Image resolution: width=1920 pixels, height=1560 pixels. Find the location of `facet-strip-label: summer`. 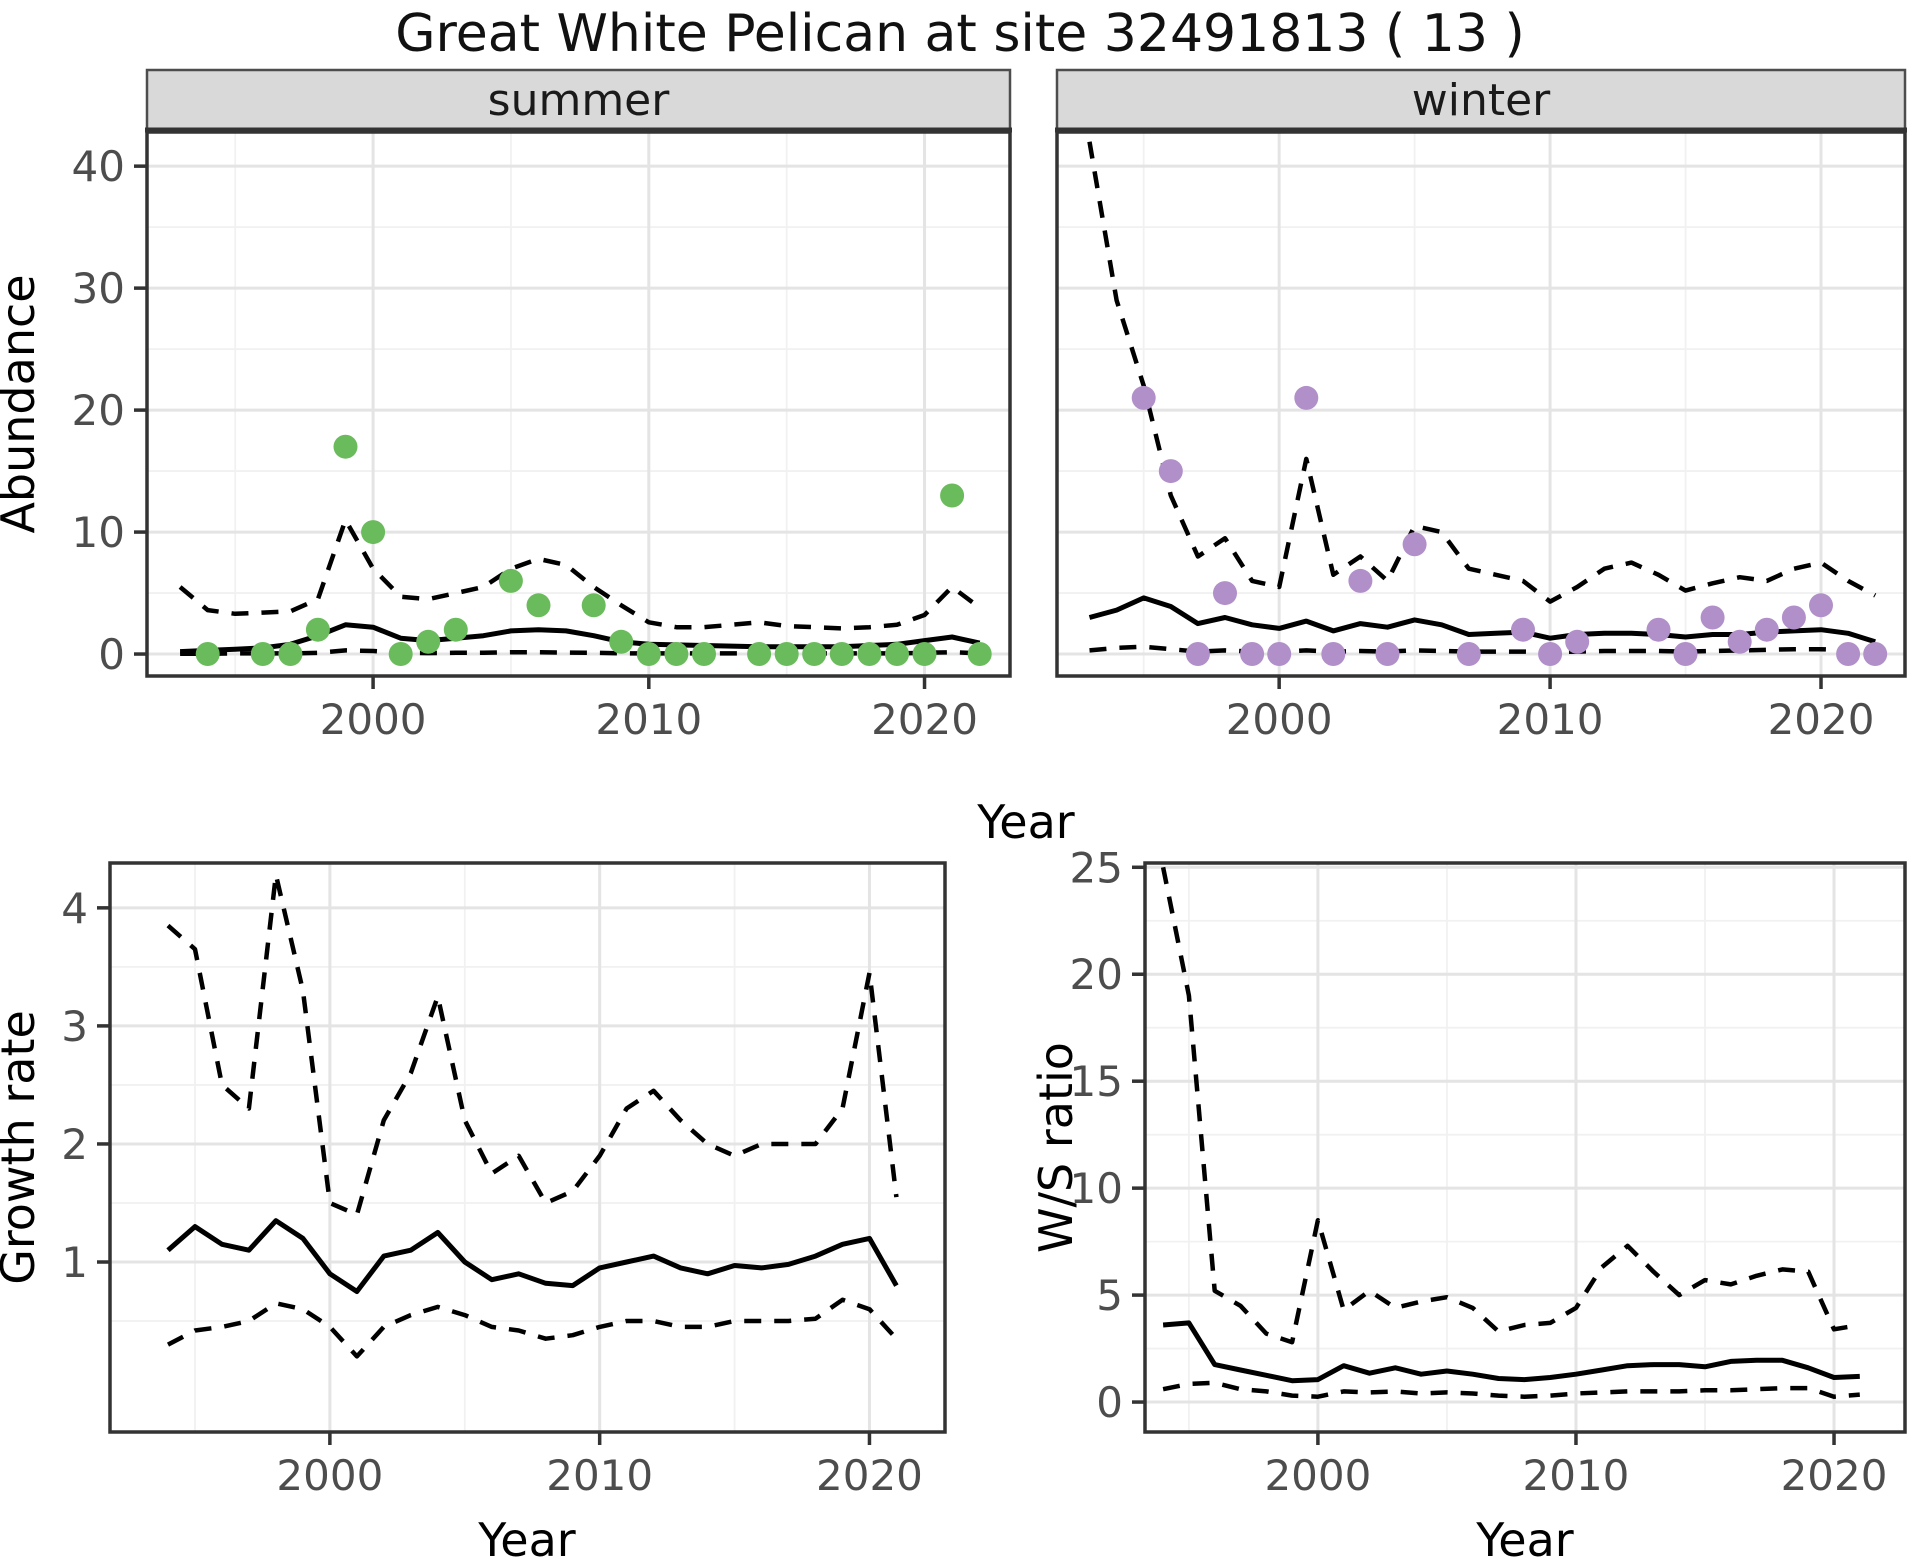

facet-strip-label: summer is located at coordinates (579, 100).